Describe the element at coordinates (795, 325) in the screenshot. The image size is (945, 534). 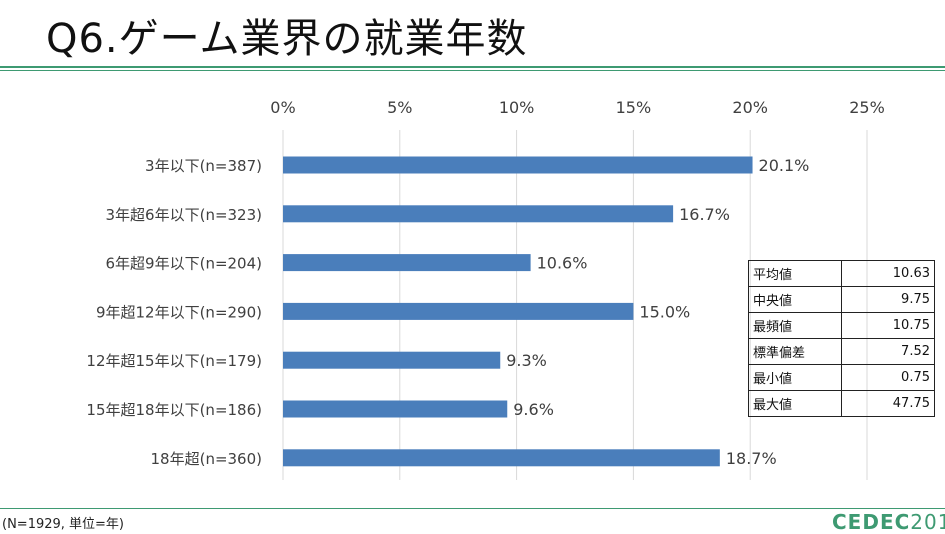
I see `stats-label: 最頻値` at that location.